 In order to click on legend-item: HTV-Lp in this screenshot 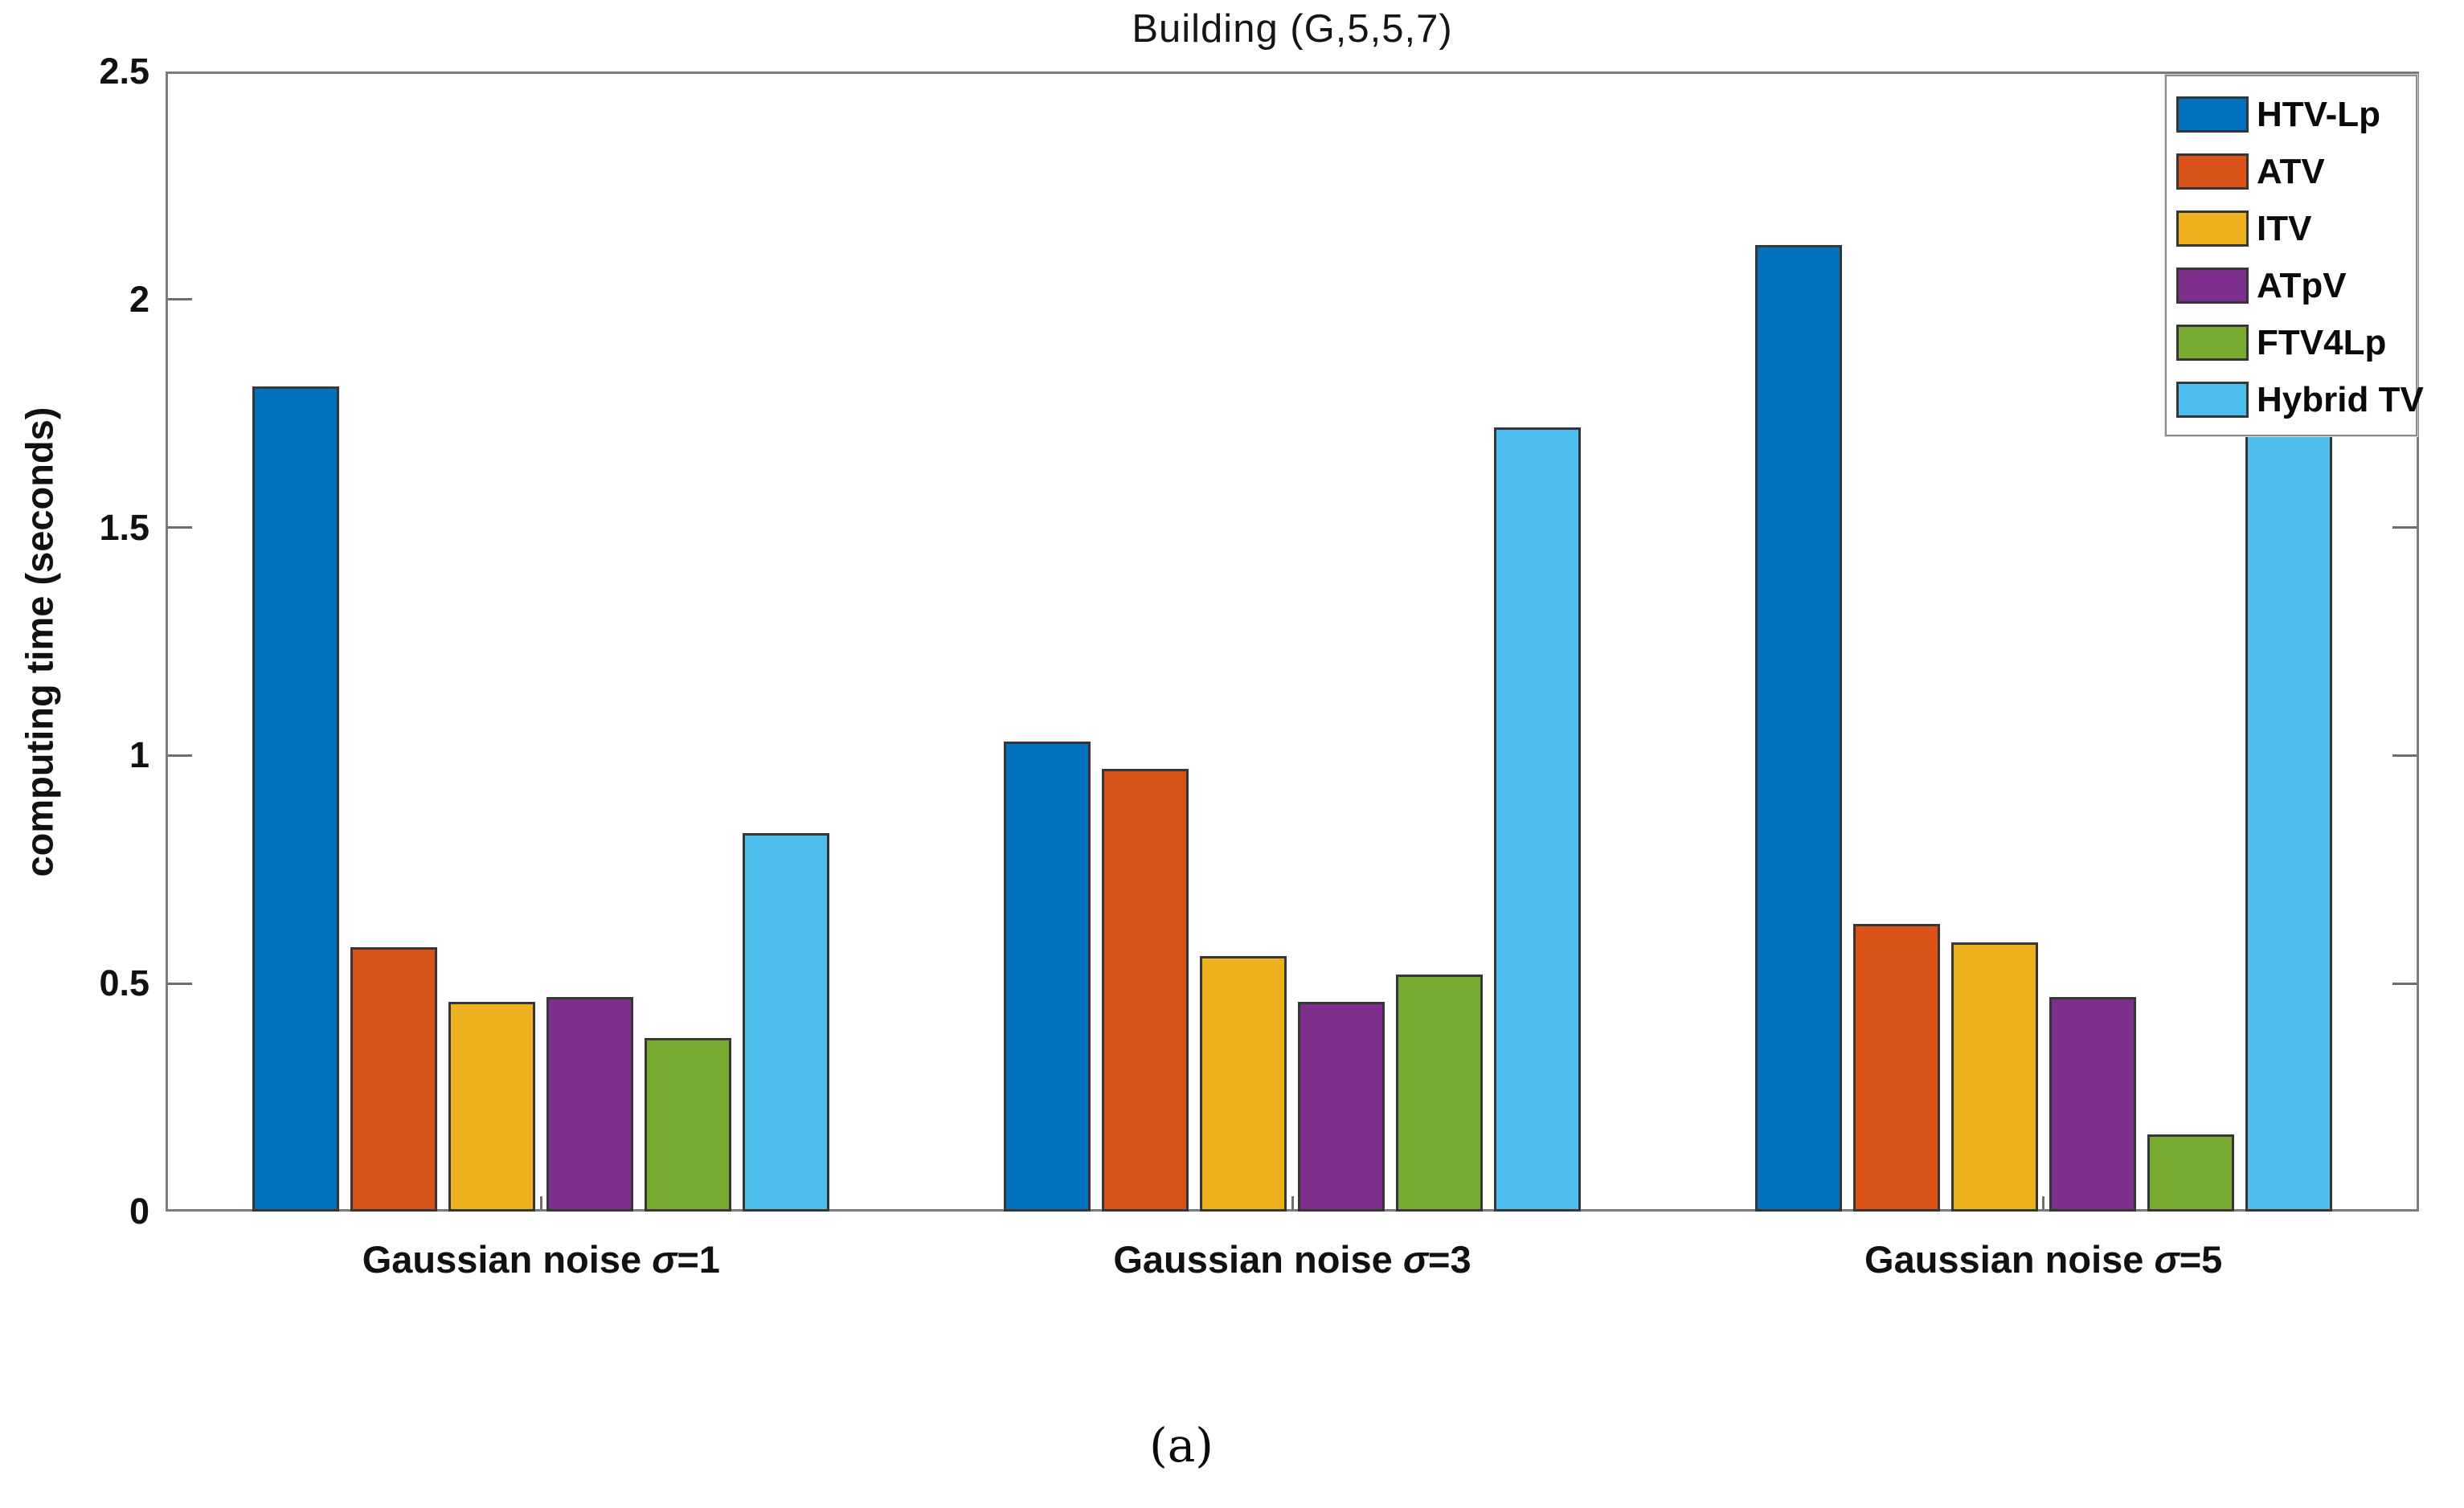, I will do `click(2292, 114)`.